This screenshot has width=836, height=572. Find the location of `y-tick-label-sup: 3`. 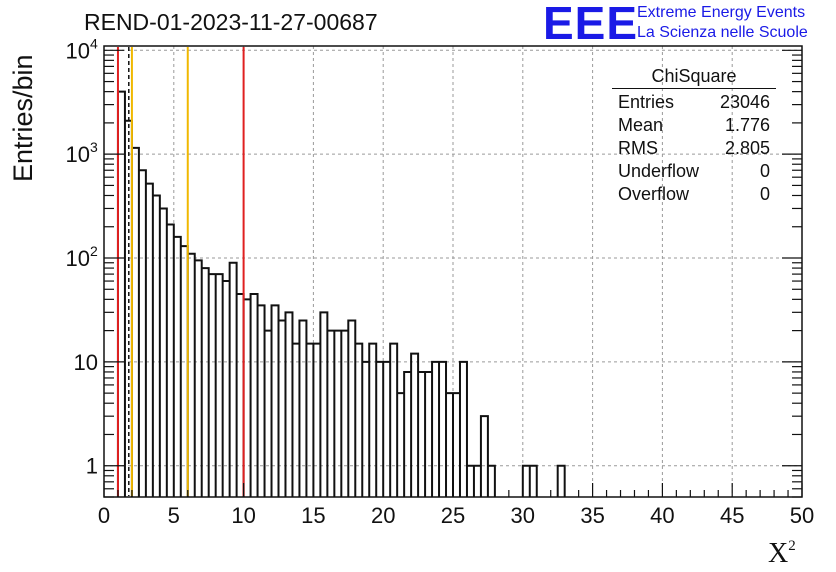

y-tick-label-sup: 3 is located at coordinates (94, 147).